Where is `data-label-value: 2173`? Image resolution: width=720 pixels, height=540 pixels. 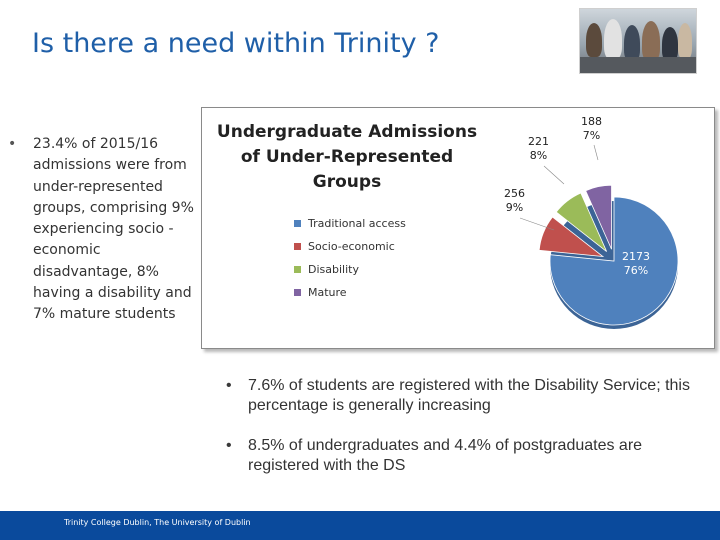
data-label-value: 2173 is located at coordinates (636, 256).